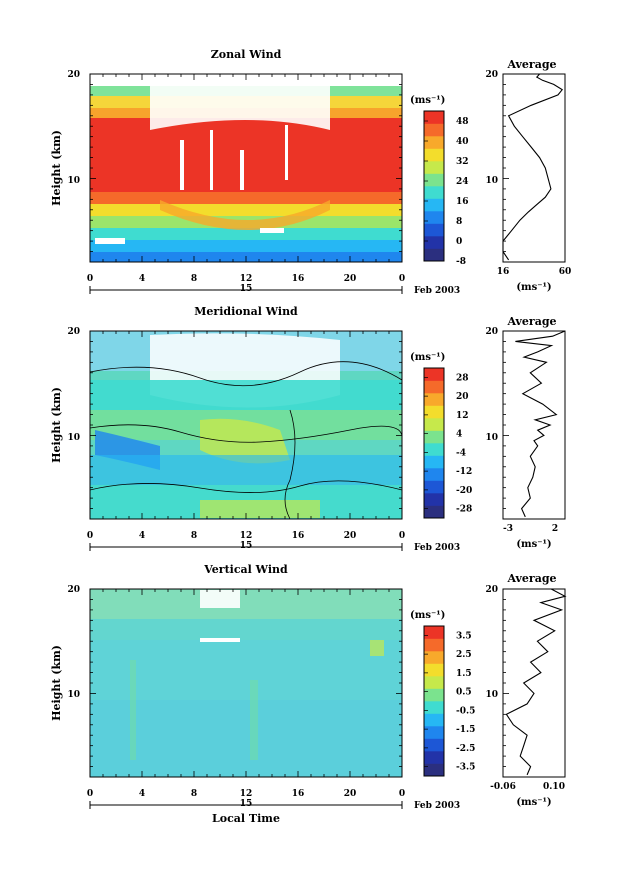 The image size is (620, 873). I want to click on vertical-xtick-8: 8, so click(194, 794).